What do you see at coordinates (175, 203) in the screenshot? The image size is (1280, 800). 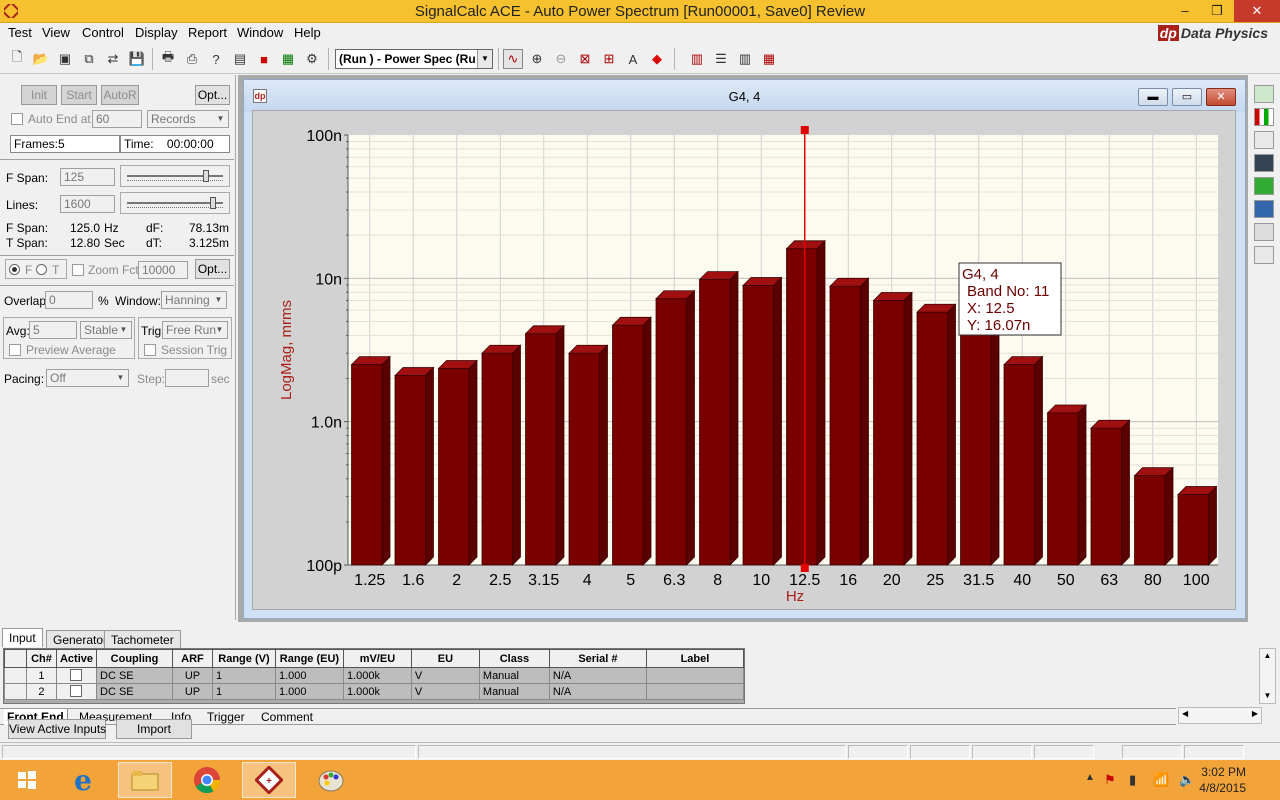 I see `lines-slider` at bounding box center [175, 203].